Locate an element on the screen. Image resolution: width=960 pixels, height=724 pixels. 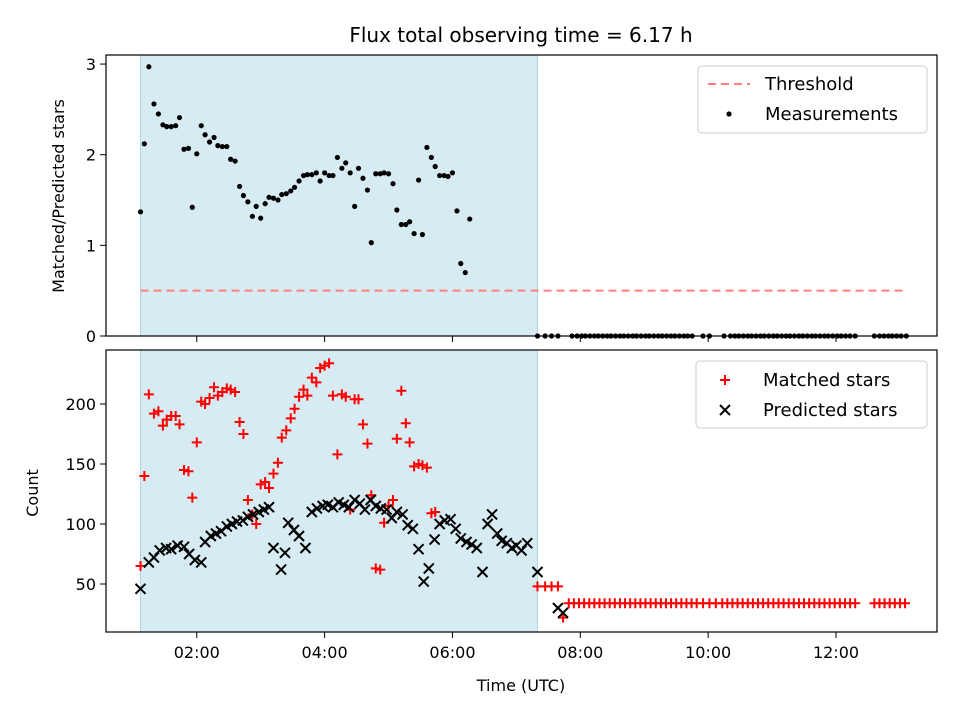
y-tick-label: 3 is located at coordinates (91, 64).